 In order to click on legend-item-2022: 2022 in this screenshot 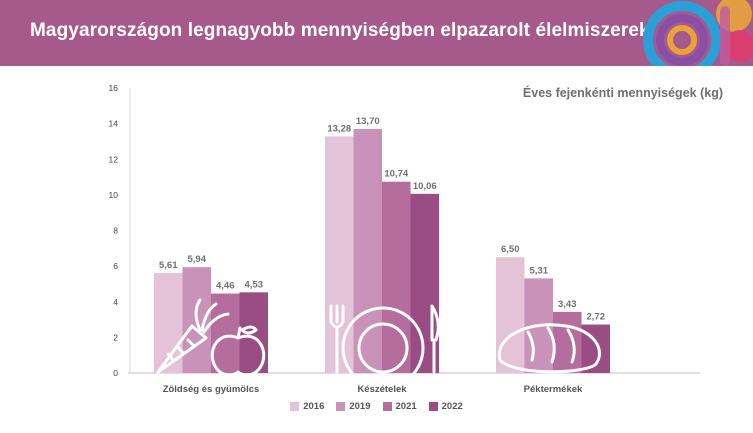, I will do `click(445, 406)`.